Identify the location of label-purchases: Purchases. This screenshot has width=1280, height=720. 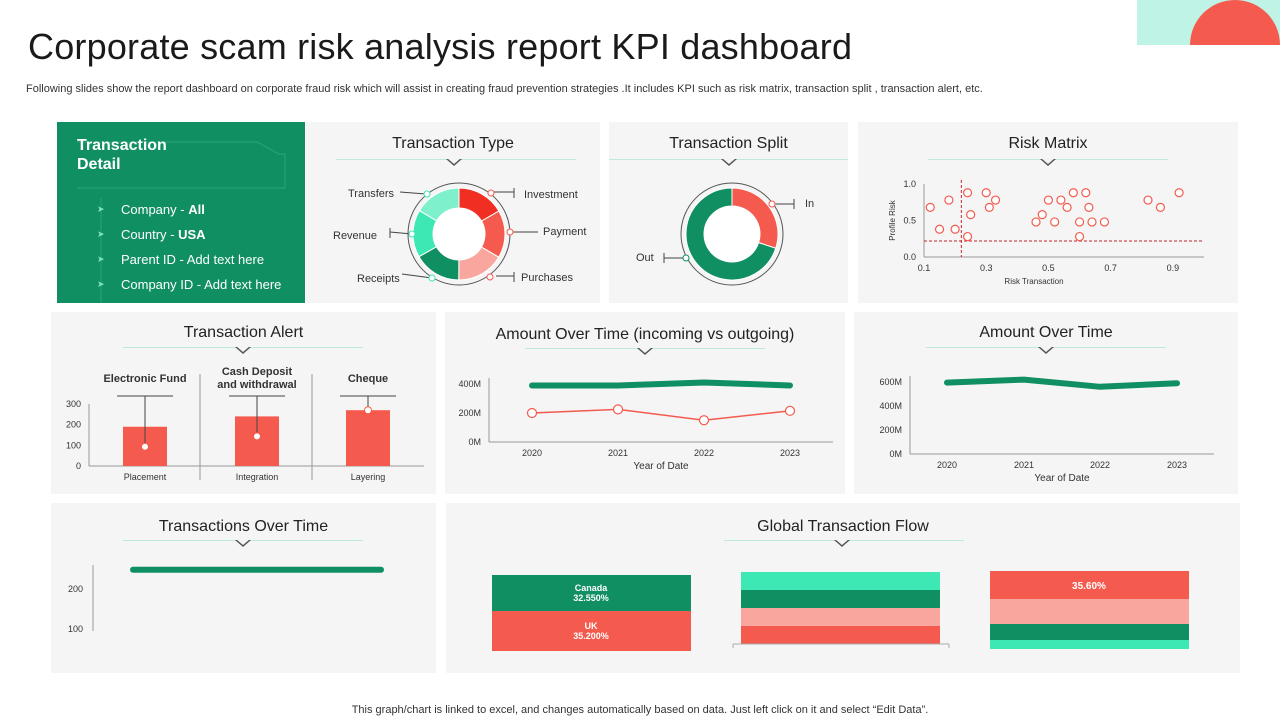
(547, 278).